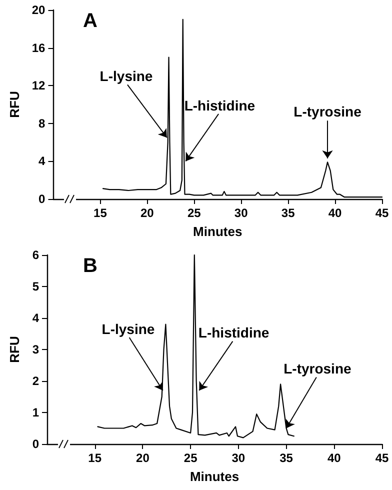 This screenshot has height=490, width=392. What do you see at coordinates (39, 47) in the screenshot?
I see `y-tick-label: 16` at bounding box center [39, 47].